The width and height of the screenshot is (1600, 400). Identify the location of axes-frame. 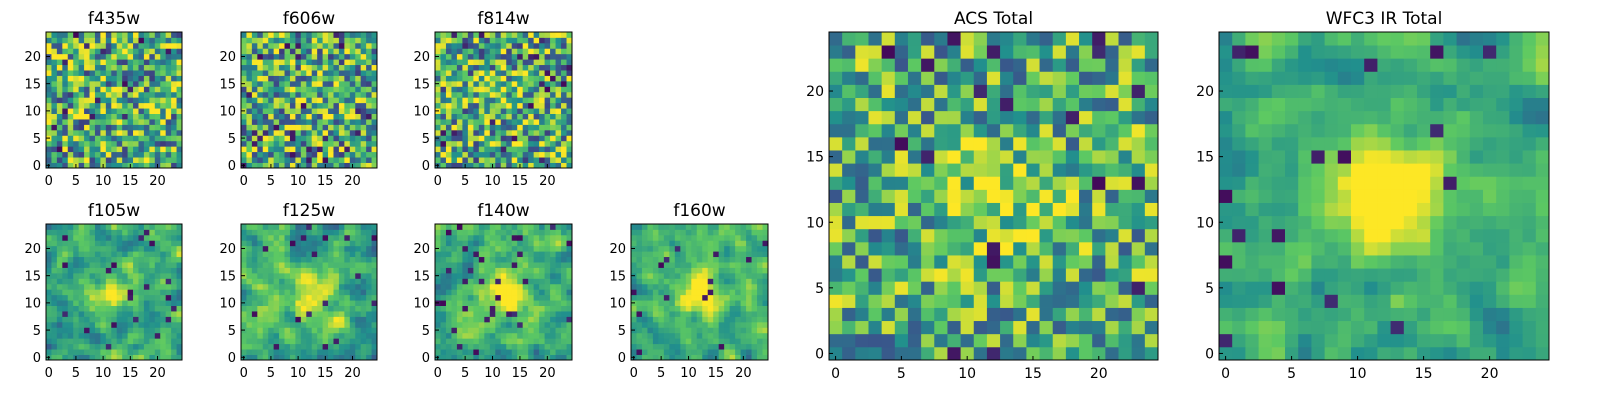
(503, 292).